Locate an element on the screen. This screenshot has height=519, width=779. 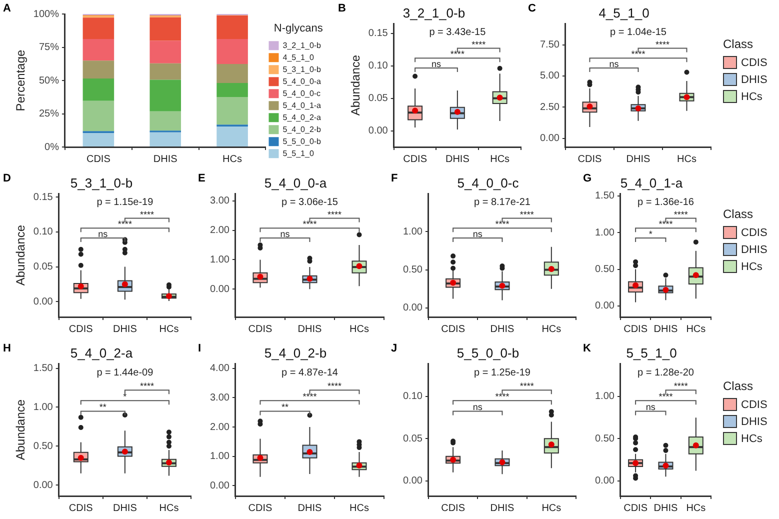
y-tick-label: 0% is located at coordinates (52, 147).